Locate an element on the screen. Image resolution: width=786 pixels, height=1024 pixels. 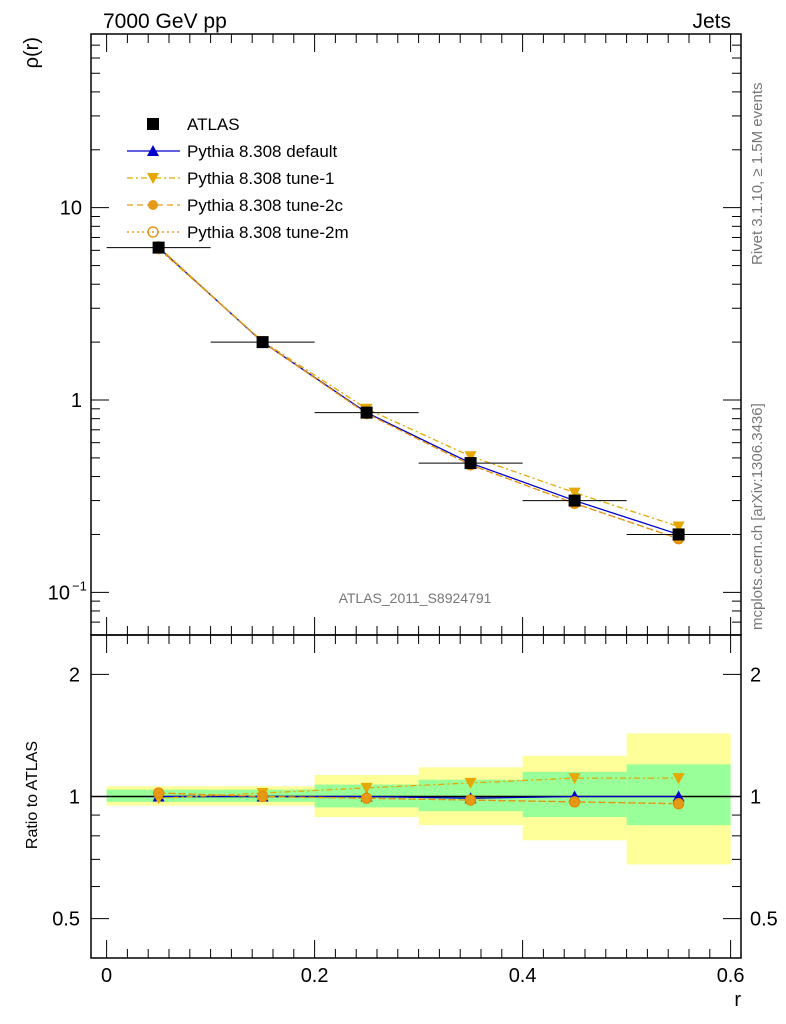
ratio-line-pythia-8-308-tune-2m is located at coordinates (418, 798).